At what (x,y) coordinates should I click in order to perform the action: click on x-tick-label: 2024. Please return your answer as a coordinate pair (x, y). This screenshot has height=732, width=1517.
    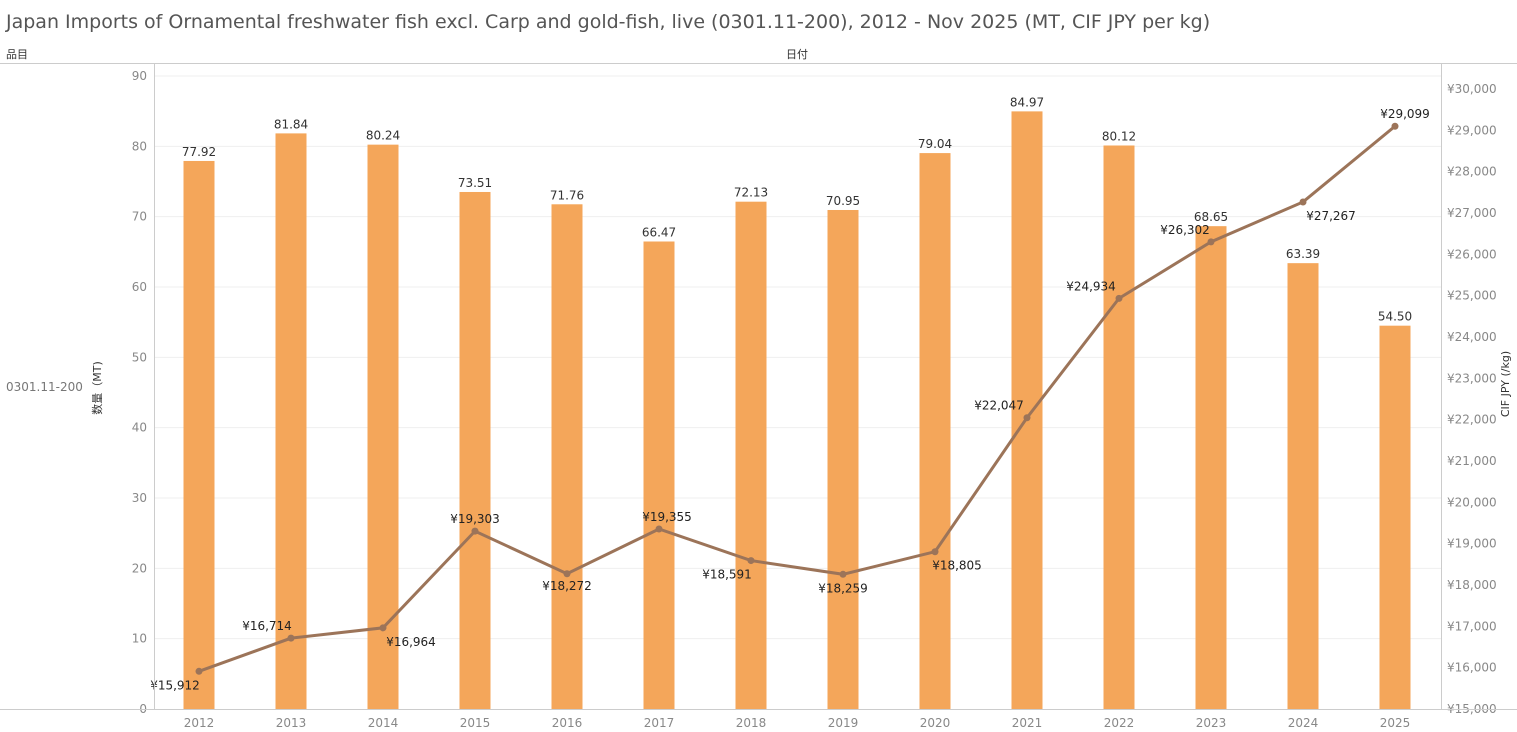
    Looking at the image, I should click on (1303, 723).